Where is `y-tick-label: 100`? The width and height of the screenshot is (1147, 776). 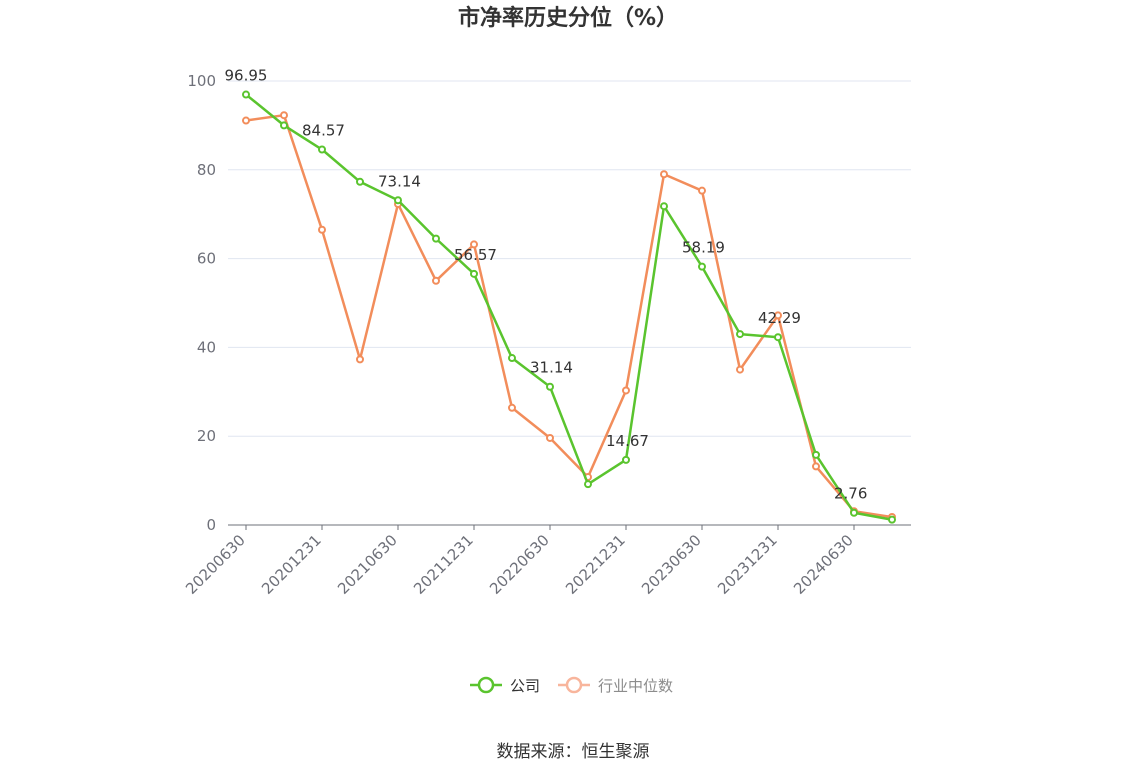
y-tick-label: 100 is located at coordinates (201, 81).